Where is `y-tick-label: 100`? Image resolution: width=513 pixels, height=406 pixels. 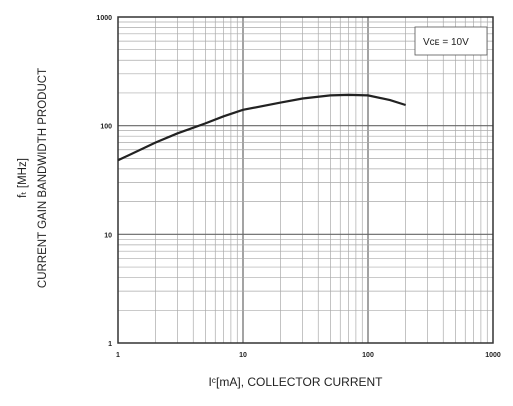
y-tick-label: 100 is located at coordinates (106, 127).